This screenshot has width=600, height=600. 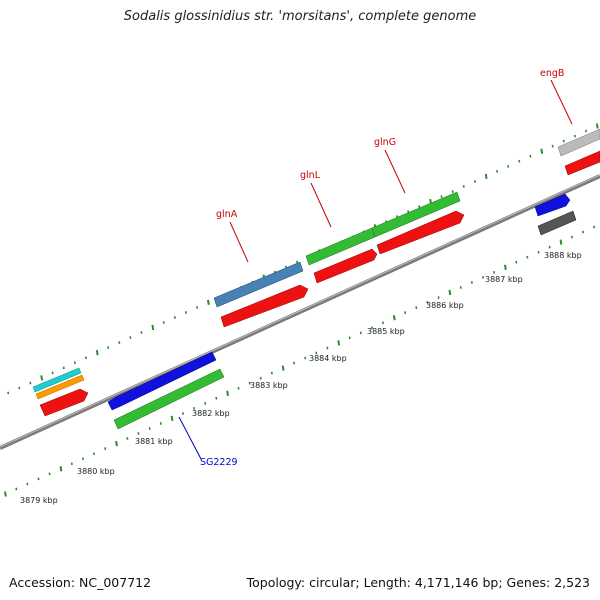 I want to click on glnl-leader, so click(x=321, y=205).